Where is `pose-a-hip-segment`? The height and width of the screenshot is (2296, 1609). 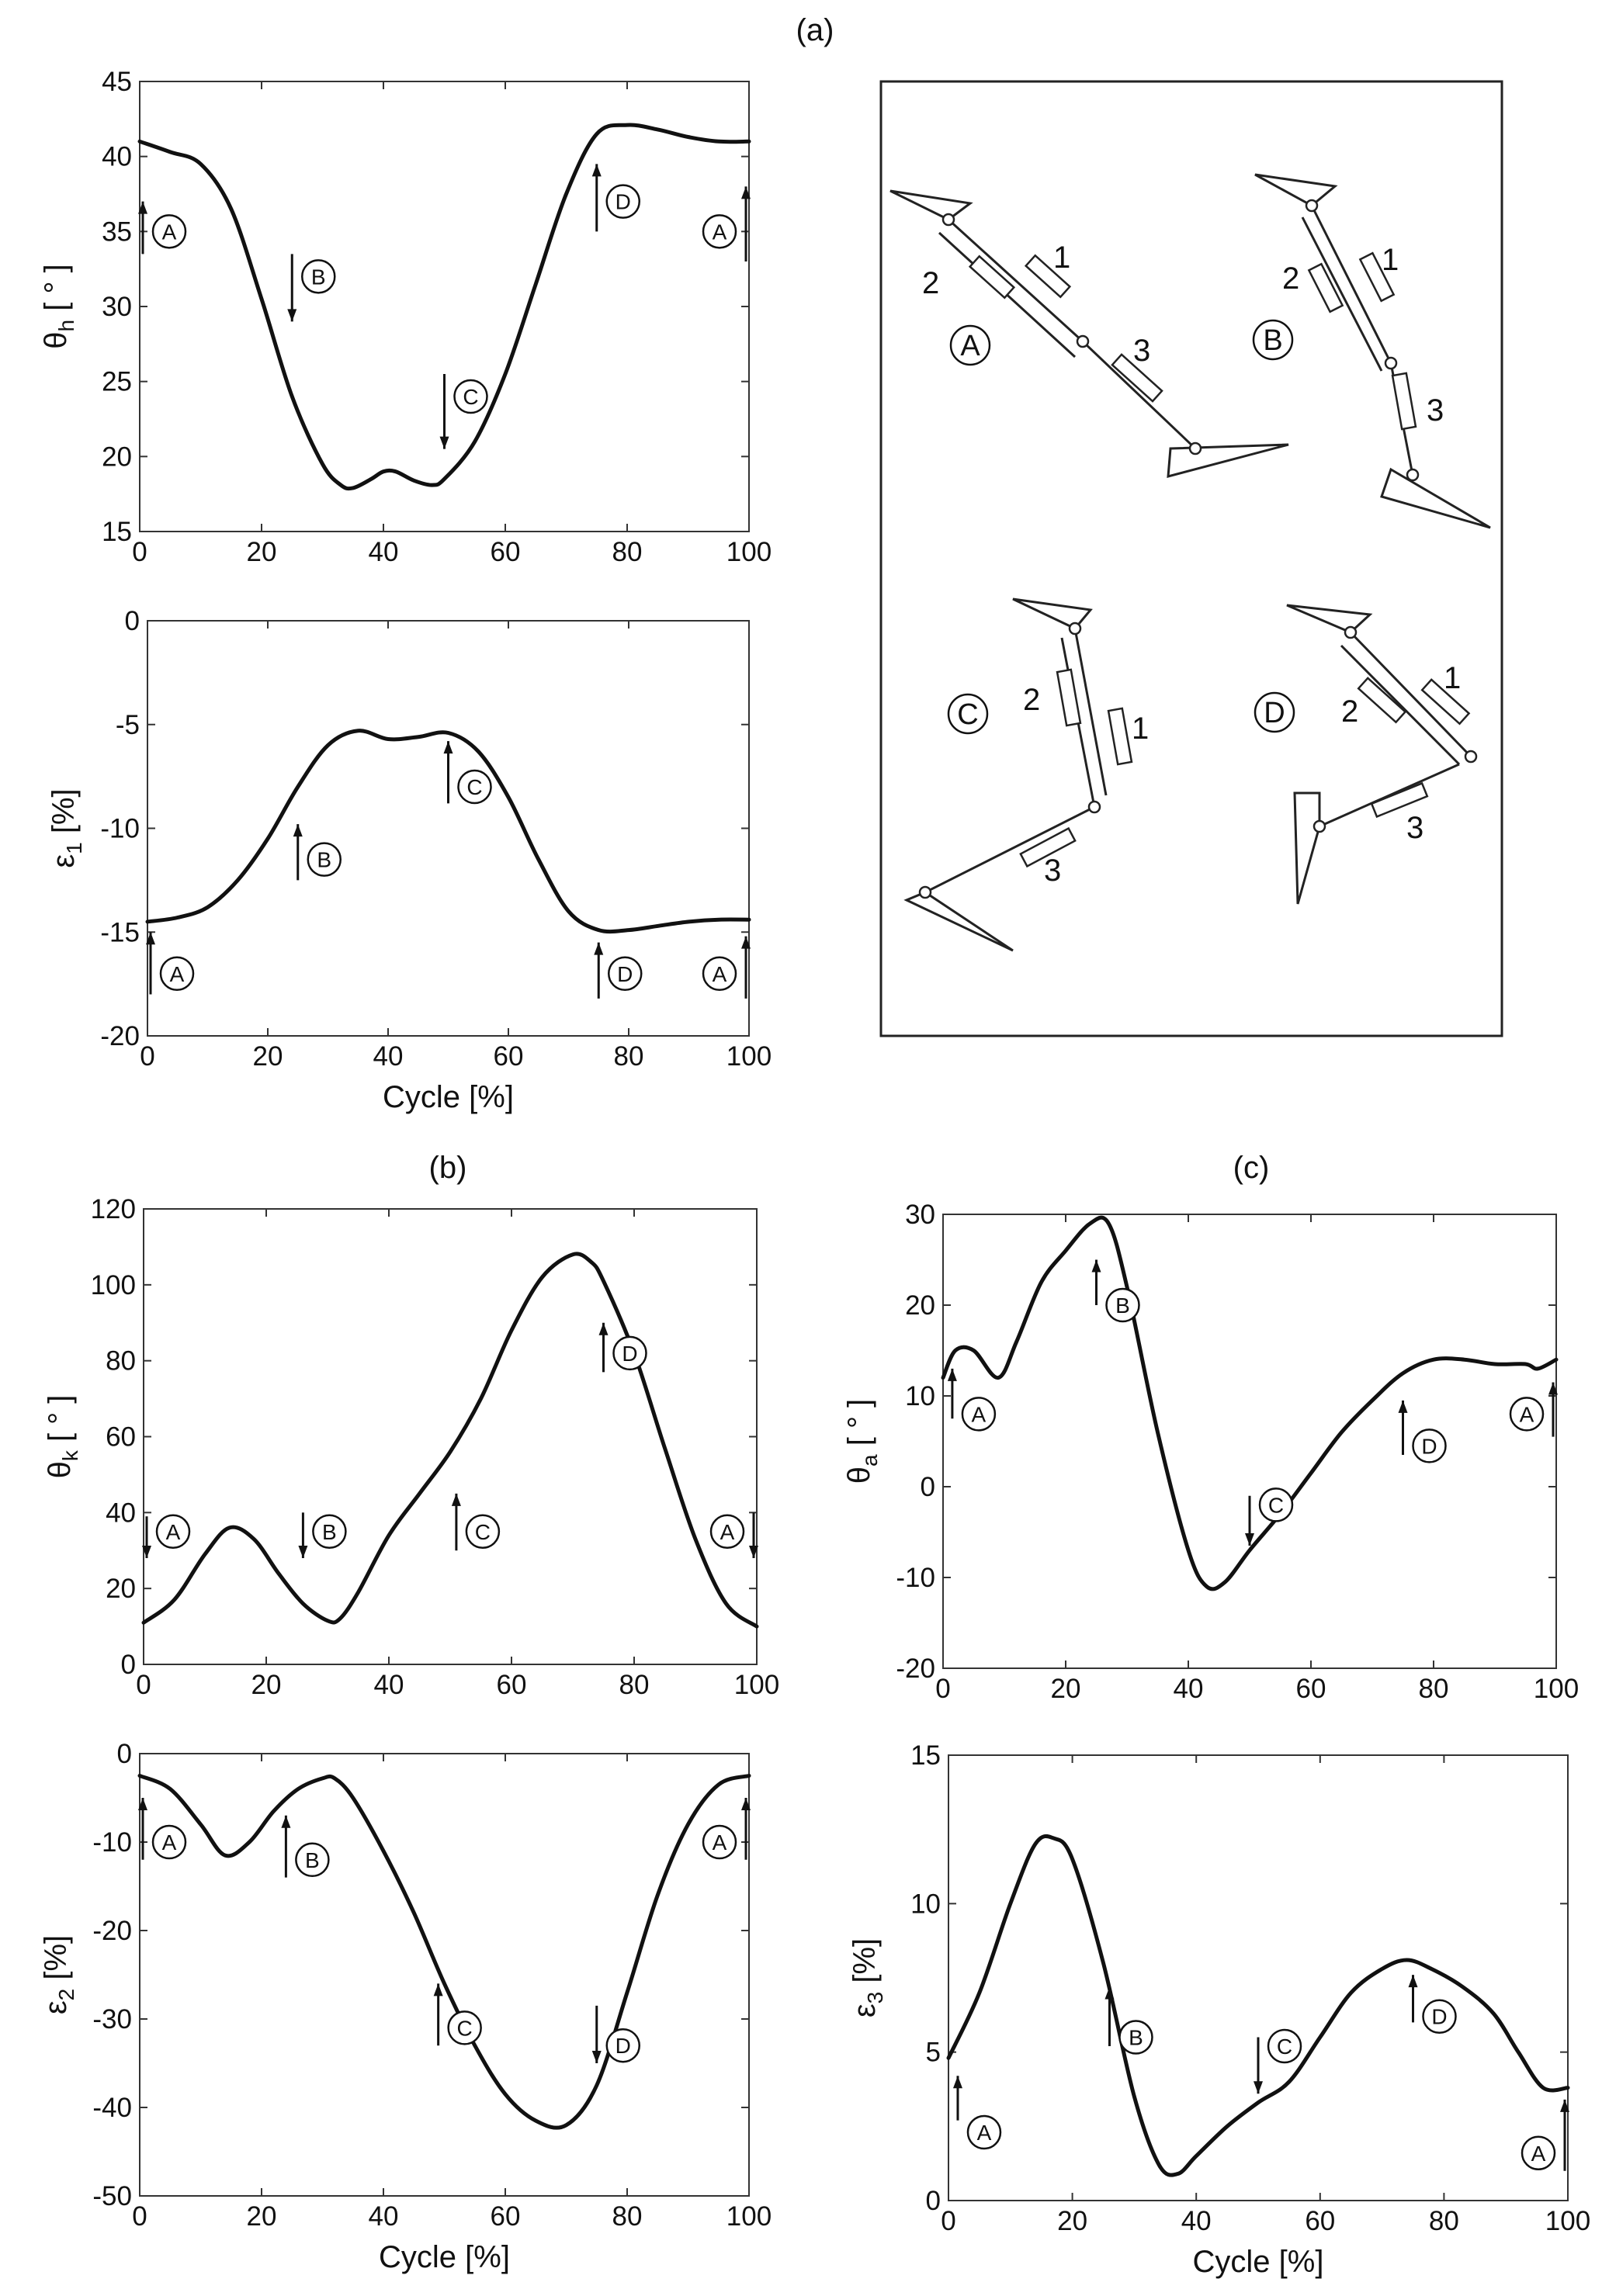 pose-a-hip-segment is located at coordinates (931, 205).